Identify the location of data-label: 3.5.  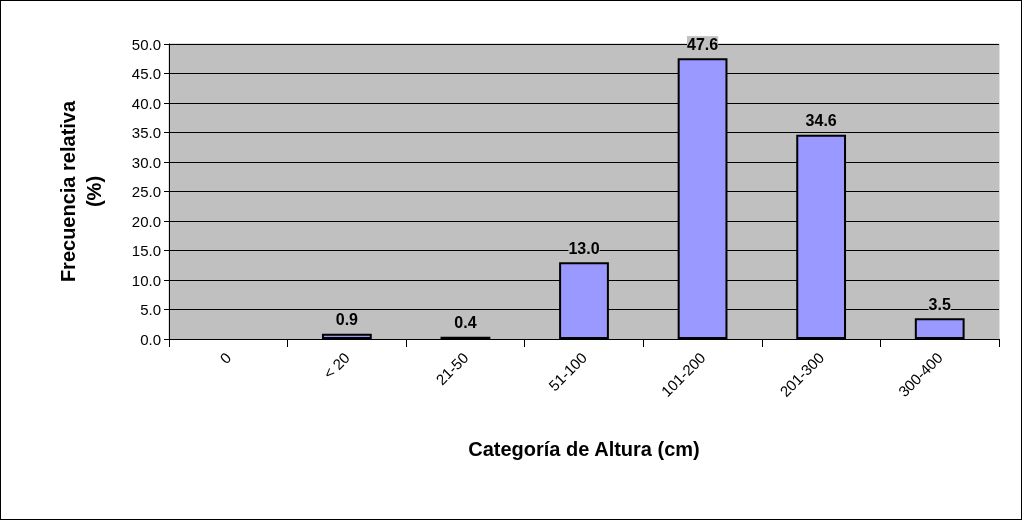
(939, 304).